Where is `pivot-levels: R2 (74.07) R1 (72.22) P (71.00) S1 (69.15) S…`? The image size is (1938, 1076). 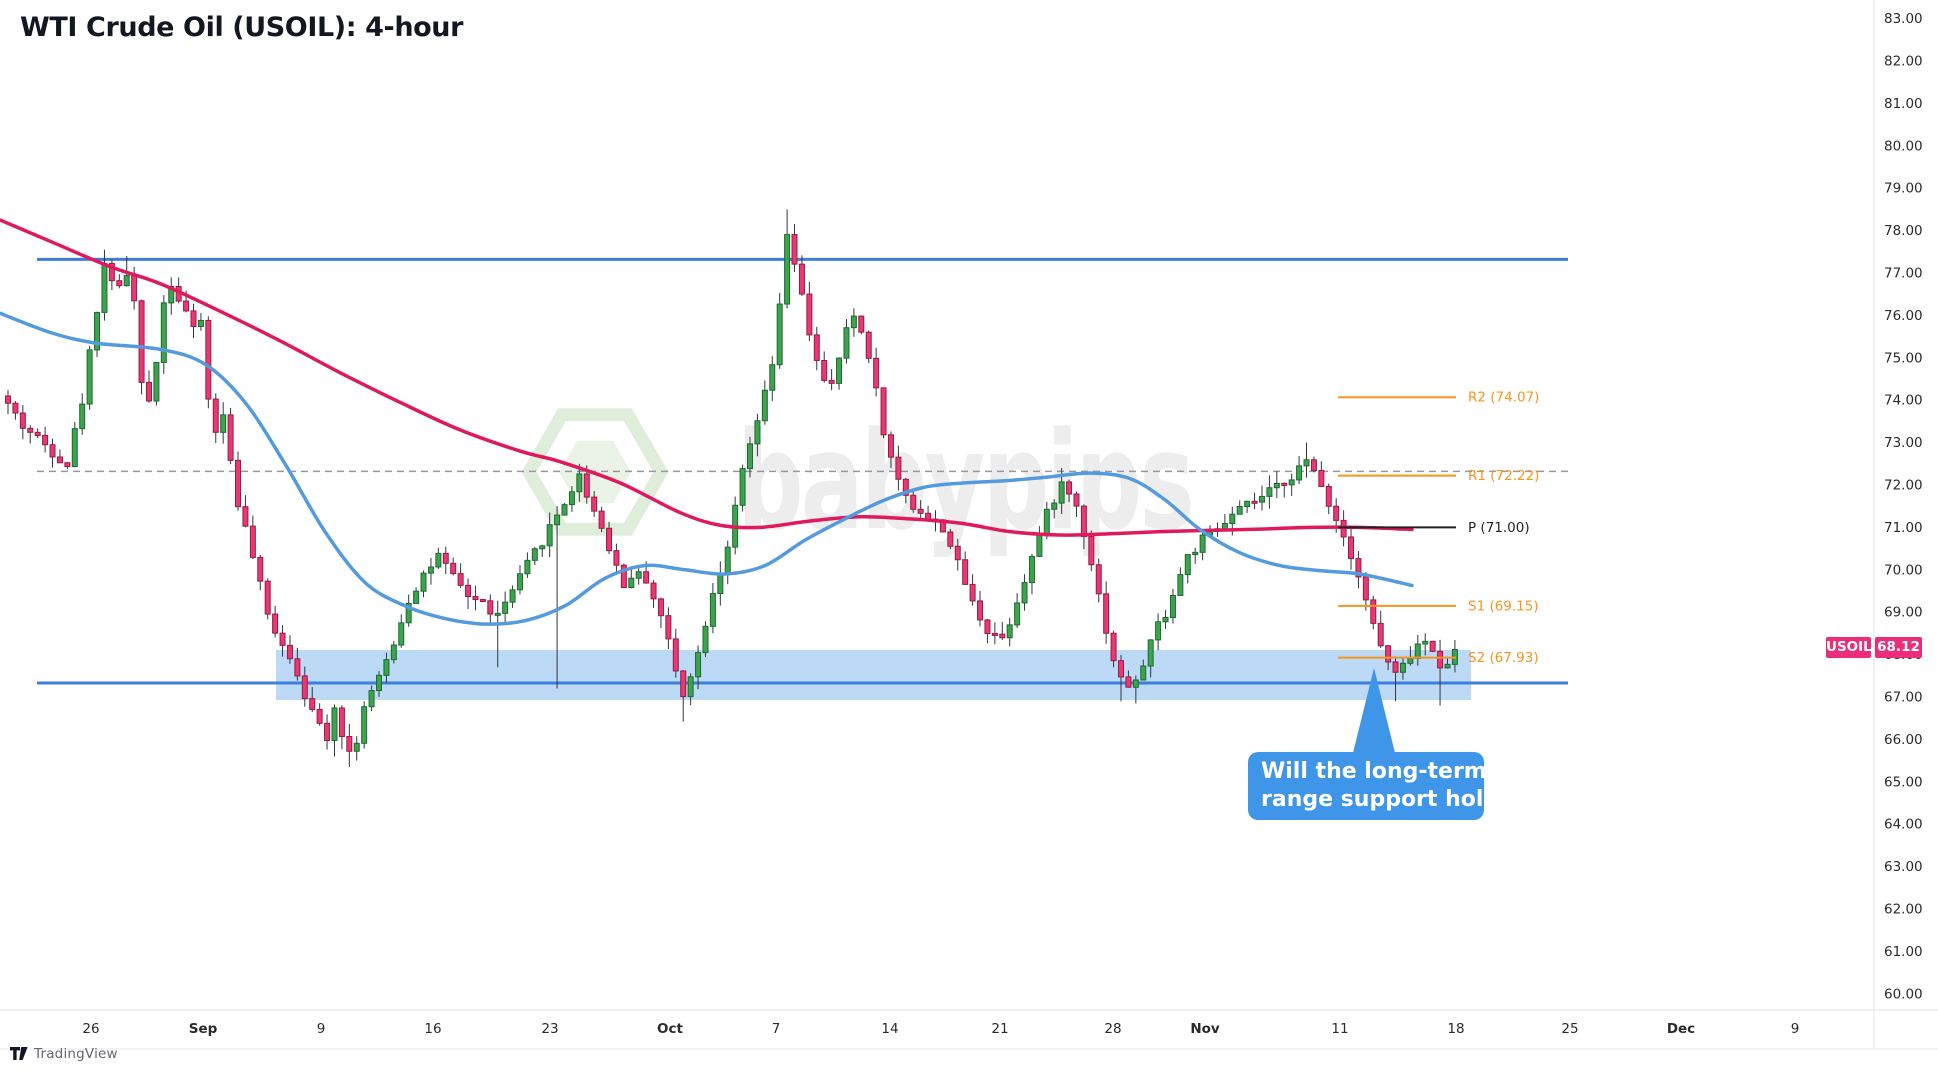
pivot-levels: R2 (74.07) R1 (72.22) P (71.00) S1 (69.15) S… is located at coordinates (1438, 528).